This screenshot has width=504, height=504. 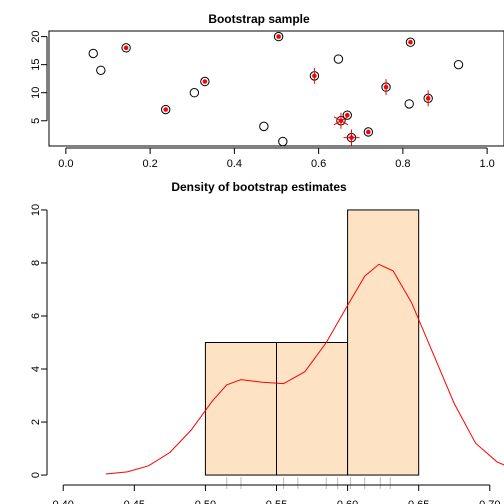 I want to click on histogram-x-tick-label: 0.70, so click(x=489, y=501).